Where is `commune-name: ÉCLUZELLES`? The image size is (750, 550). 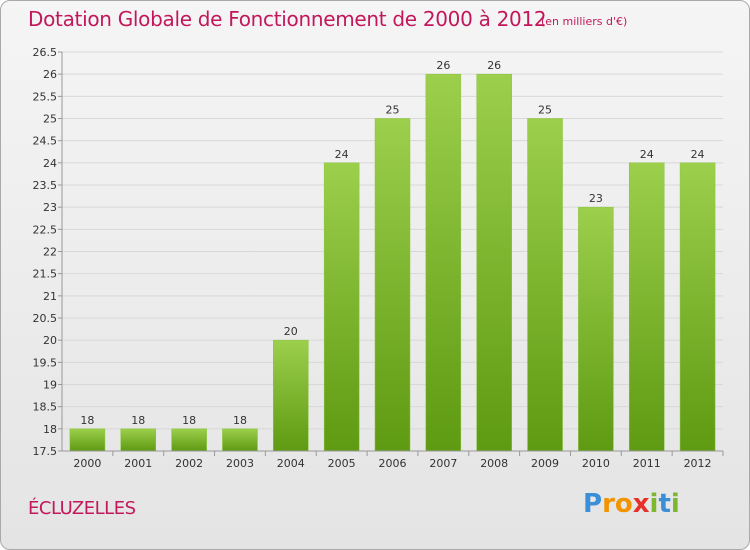 commune-name: ÉCLUZELLES is located at coordinates (82, 508).